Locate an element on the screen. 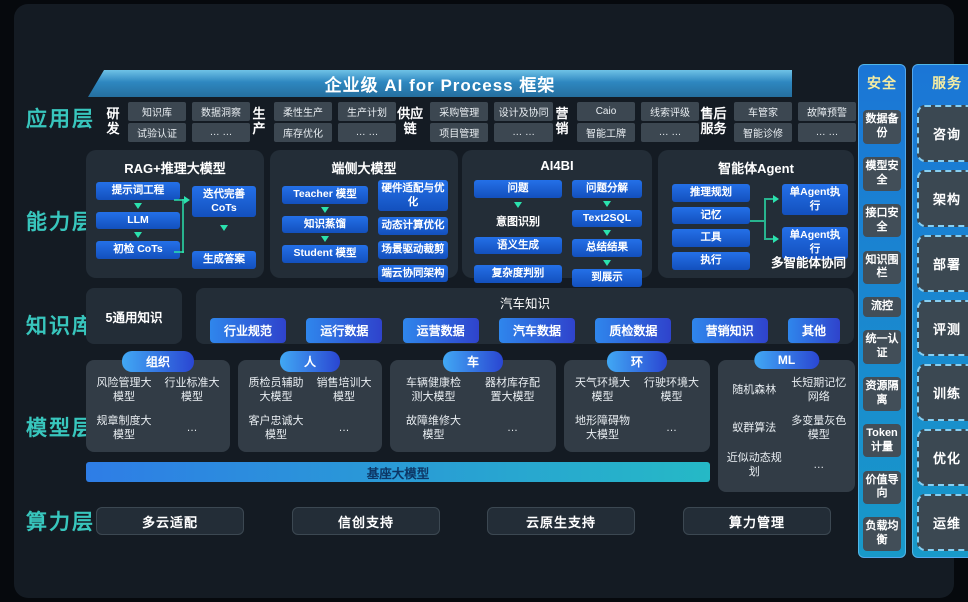  ai4bi-flow-left: 问题 意图识别 语义生成 复杂度判别 is located at coordinates (518, 231).